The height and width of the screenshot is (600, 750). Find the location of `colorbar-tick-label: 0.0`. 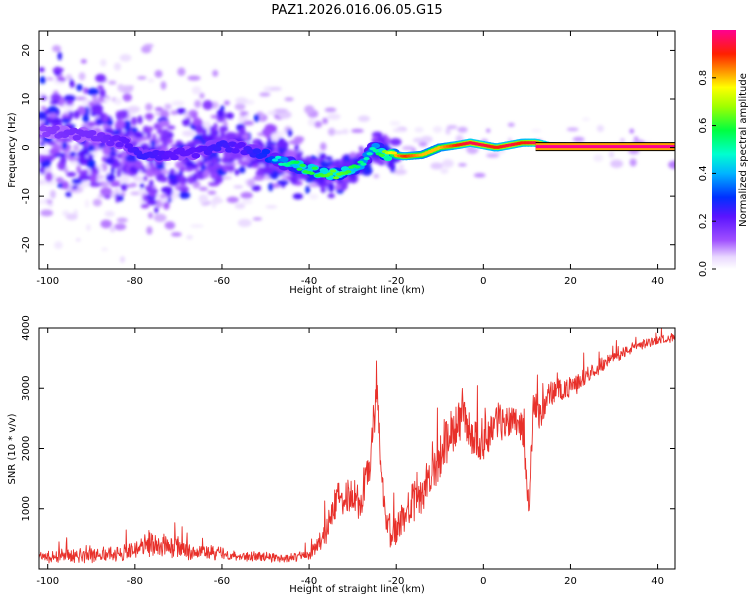

colorbar-tick-label: 0.0 is located at coordinates (703, 269).